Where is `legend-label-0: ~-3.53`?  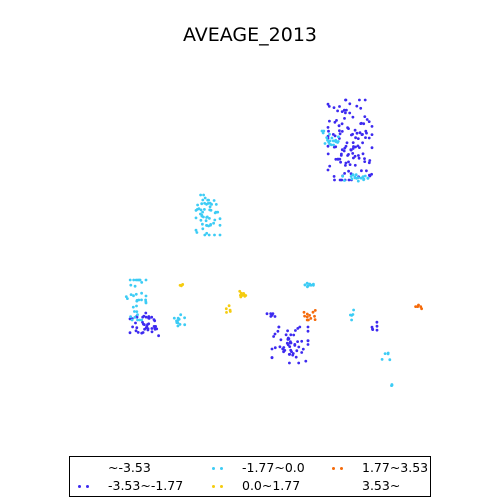
legend-label-0: ~-3.53 is located at coordinates (129, 467).